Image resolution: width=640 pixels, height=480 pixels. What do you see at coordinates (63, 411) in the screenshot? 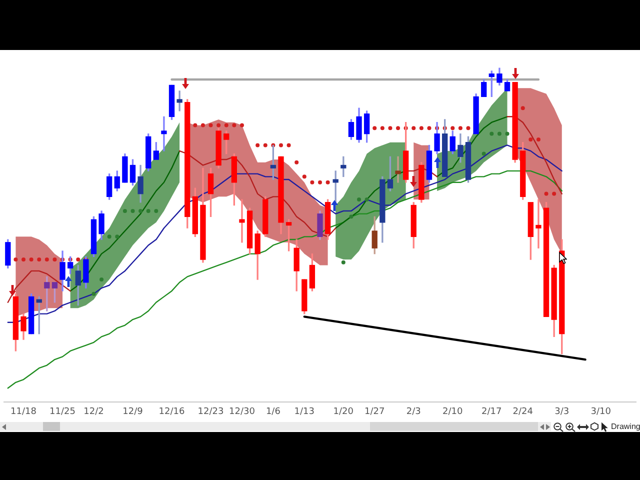
I see `x-tick-label: 11/25` at bounding box center [63, 411].